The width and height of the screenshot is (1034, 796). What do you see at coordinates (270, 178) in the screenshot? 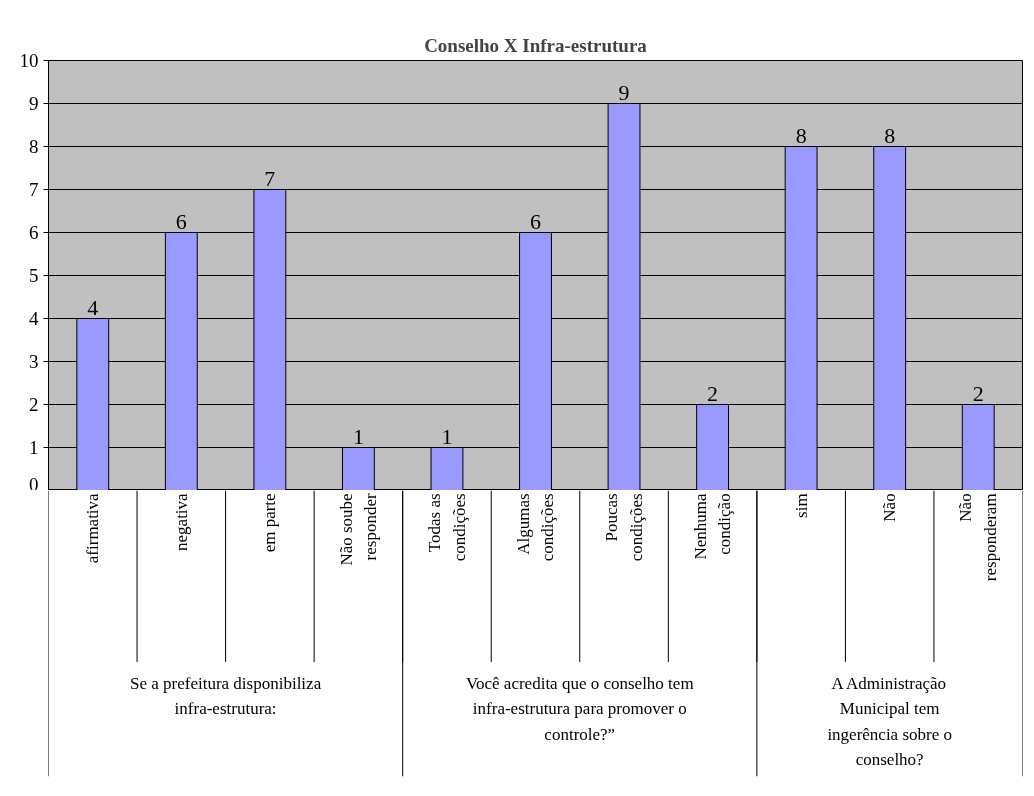
I see `data-label: 7` at bounding box center [270, 178].